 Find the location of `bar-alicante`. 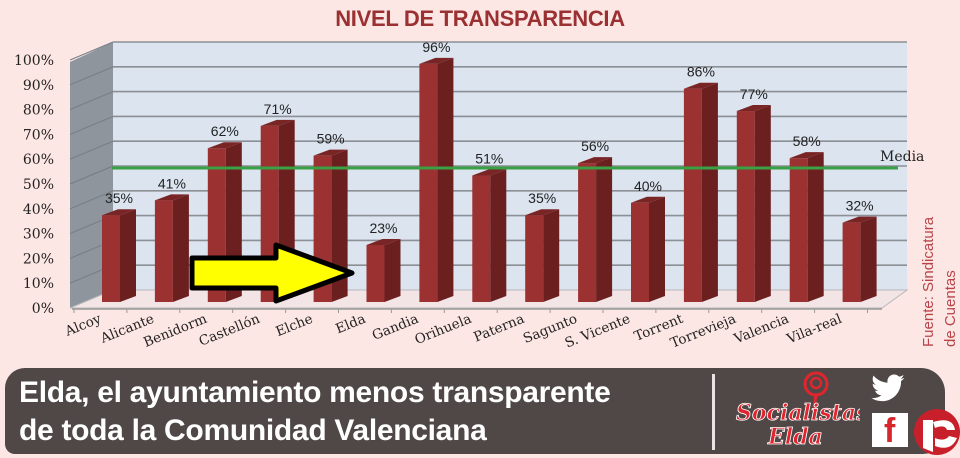

bar-alicante is located at coordinates (171, 248).